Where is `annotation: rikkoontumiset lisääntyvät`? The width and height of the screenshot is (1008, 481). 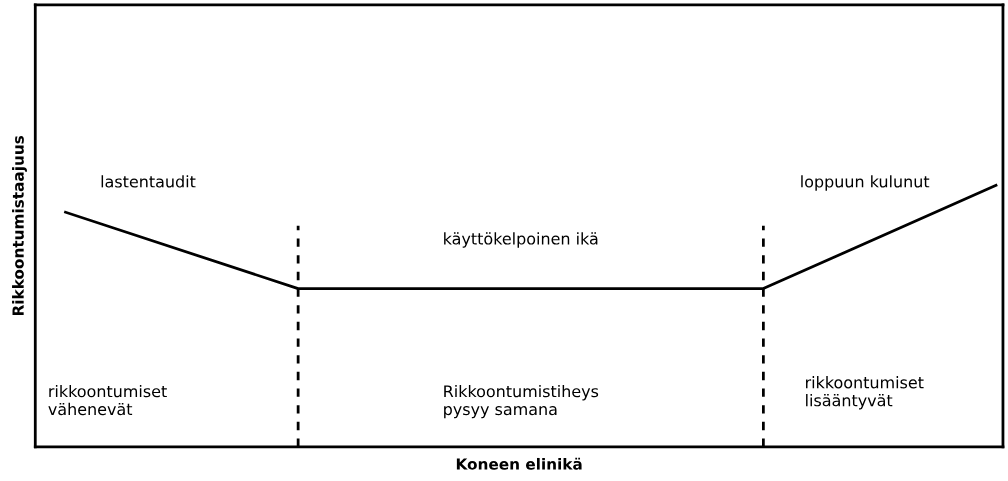
annotation: rikkoontumiset lisääntyvät is located at coordinates (865, 393).